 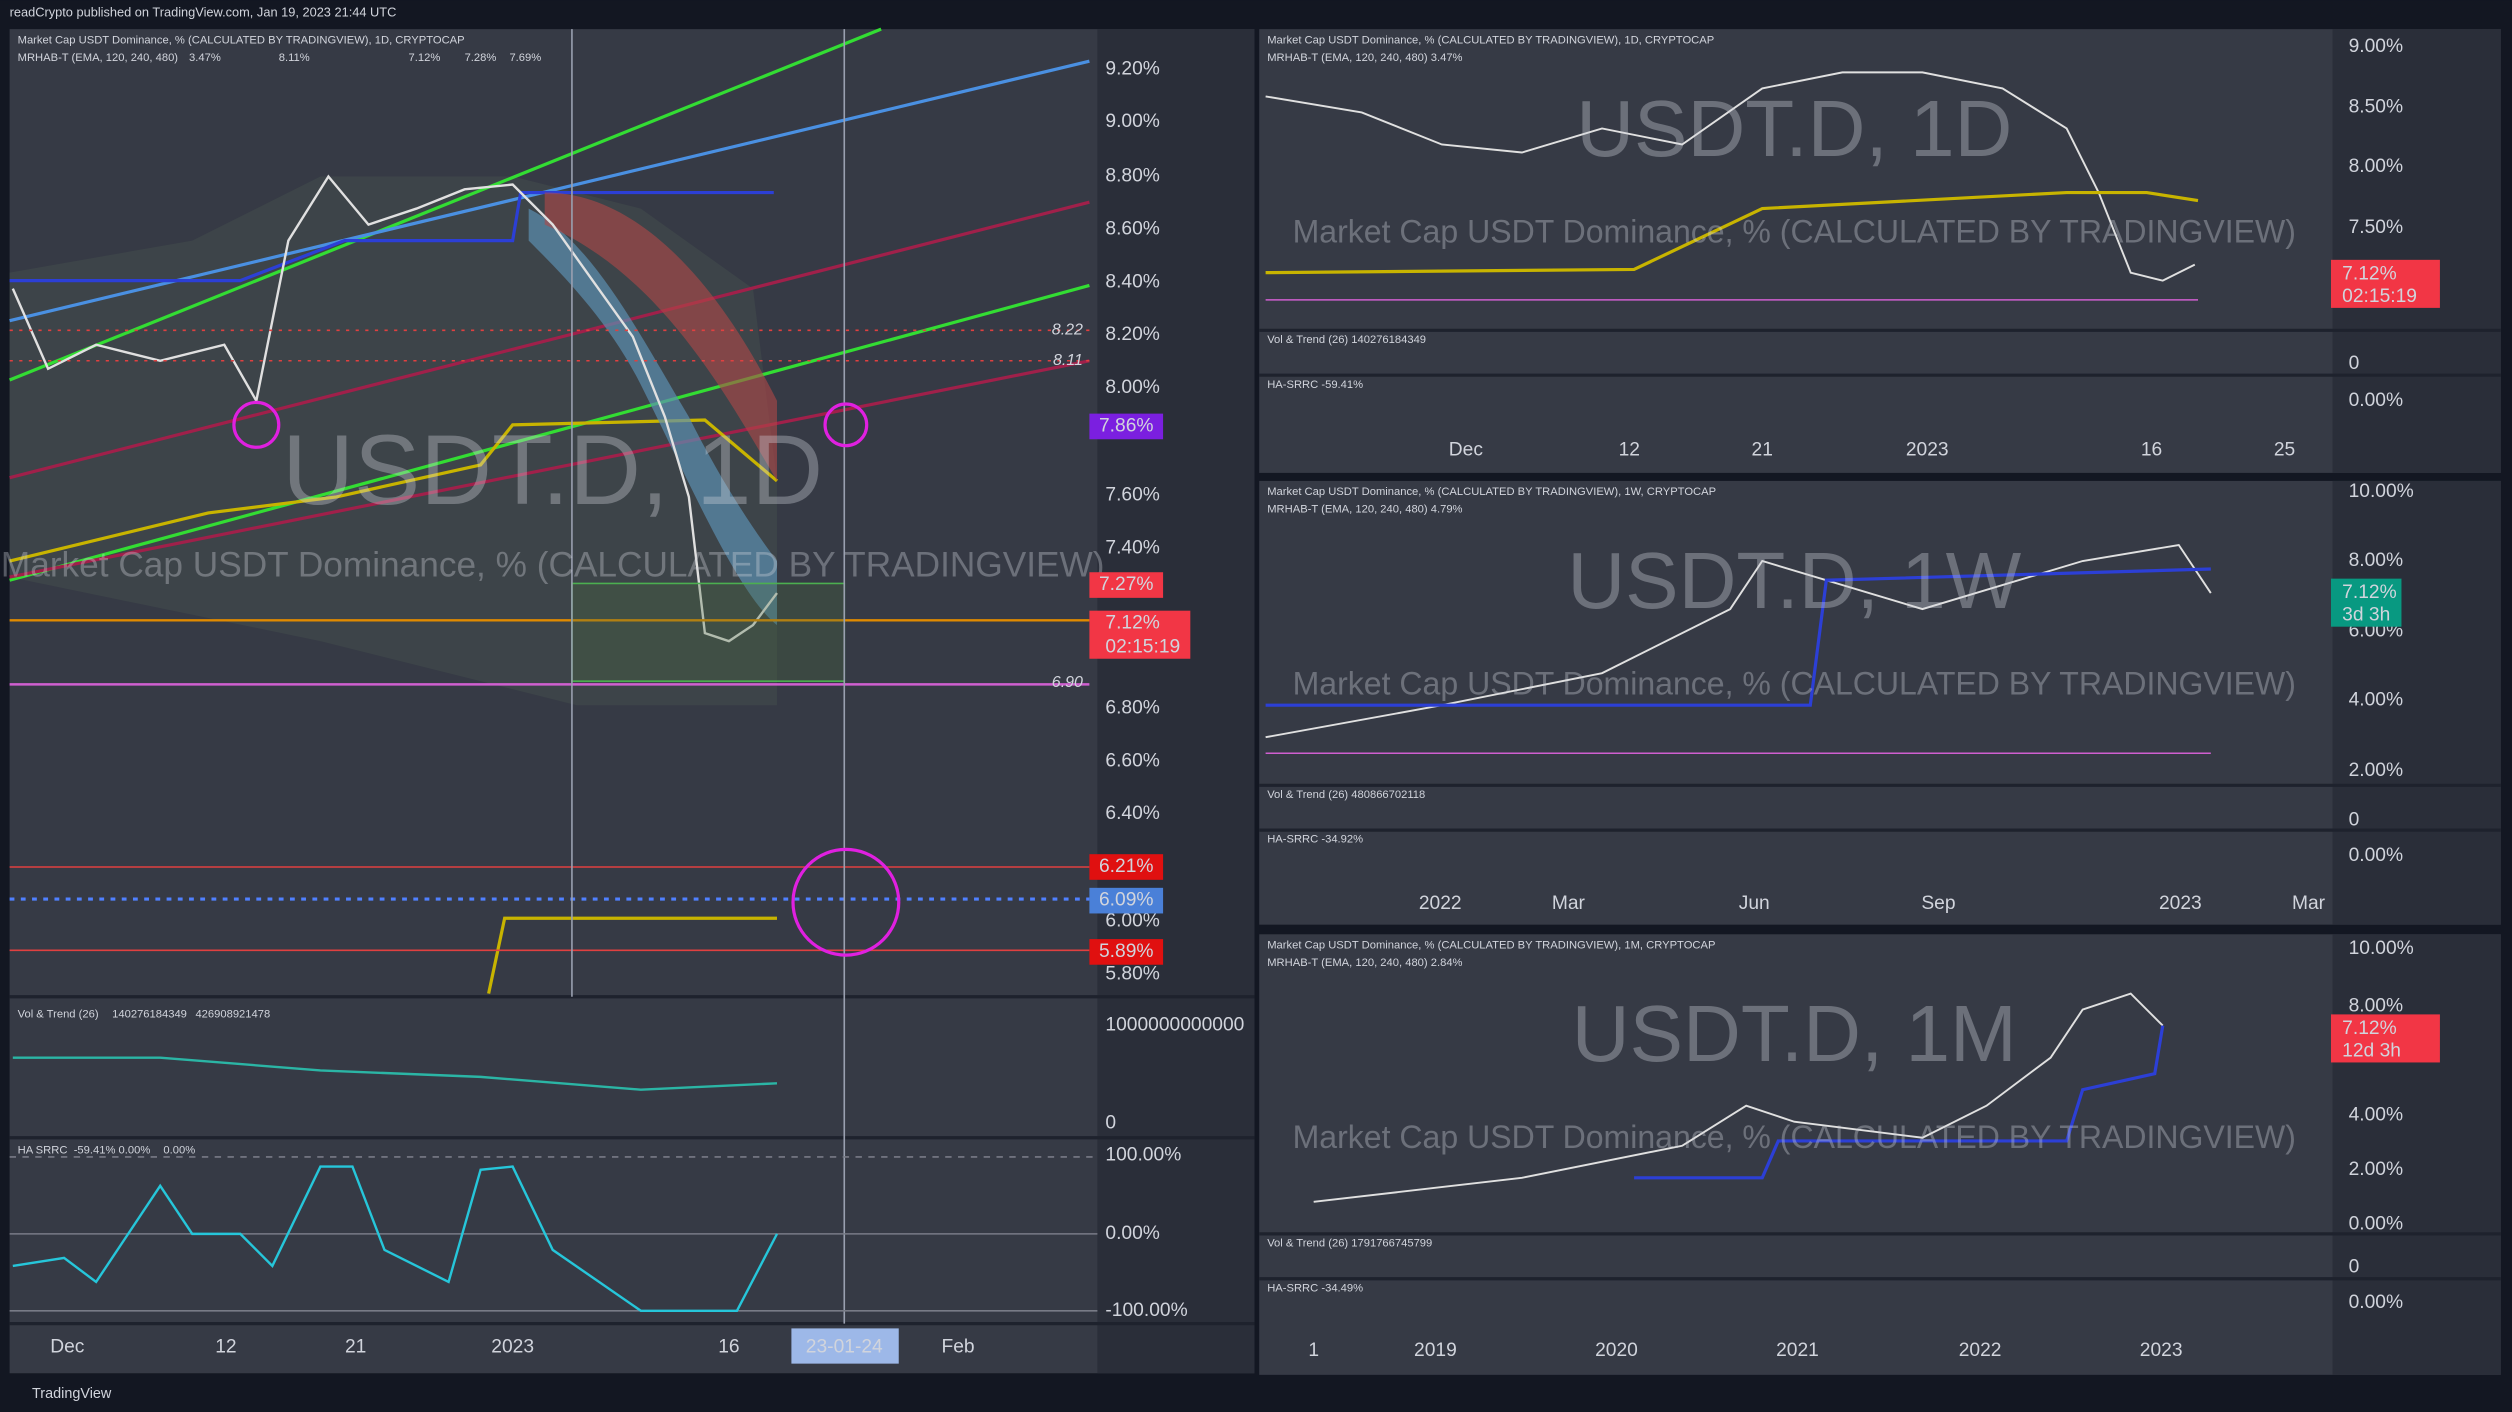 I want to click on time-axis-label: 25, so click(x=2284, y=450).